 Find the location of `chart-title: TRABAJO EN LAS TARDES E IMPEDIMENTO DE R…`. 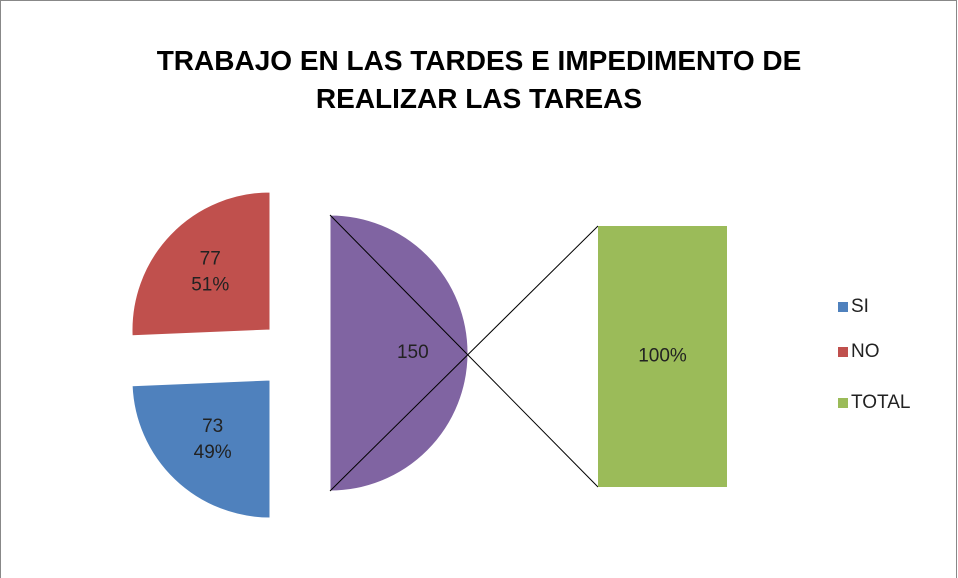

chart-title: TRABAJO EN LAS TARDES E IMPEDIMENTO DE R… is located at coordinates (479, 79).